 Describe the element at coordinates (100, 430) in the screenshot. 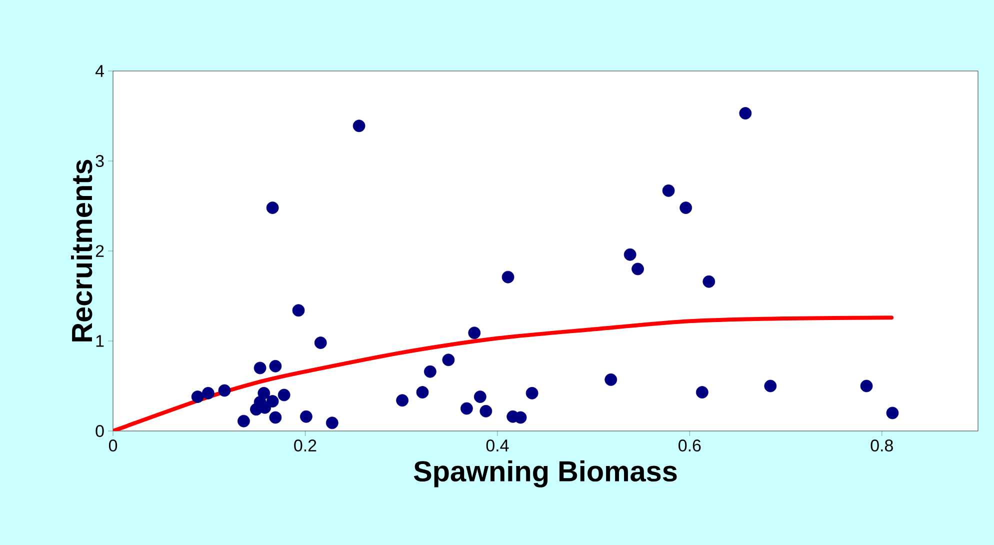

I see `y-tick-label: 0` at that location.